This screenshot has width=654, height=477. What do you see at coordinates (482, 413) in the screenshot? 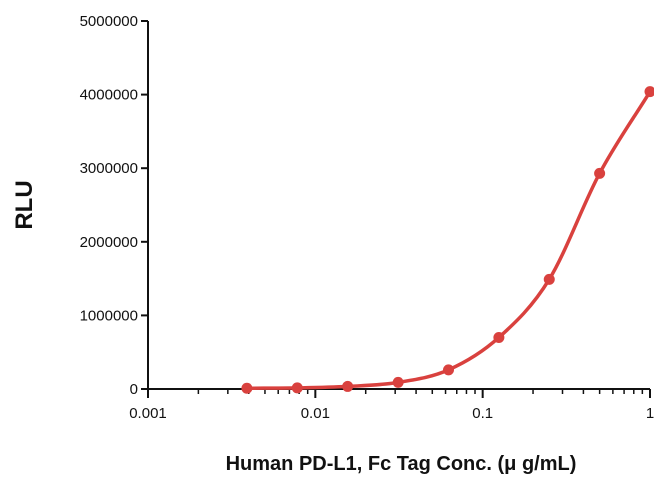
I see `x-tick-label: 0.1` at bounding box center [482, 413].